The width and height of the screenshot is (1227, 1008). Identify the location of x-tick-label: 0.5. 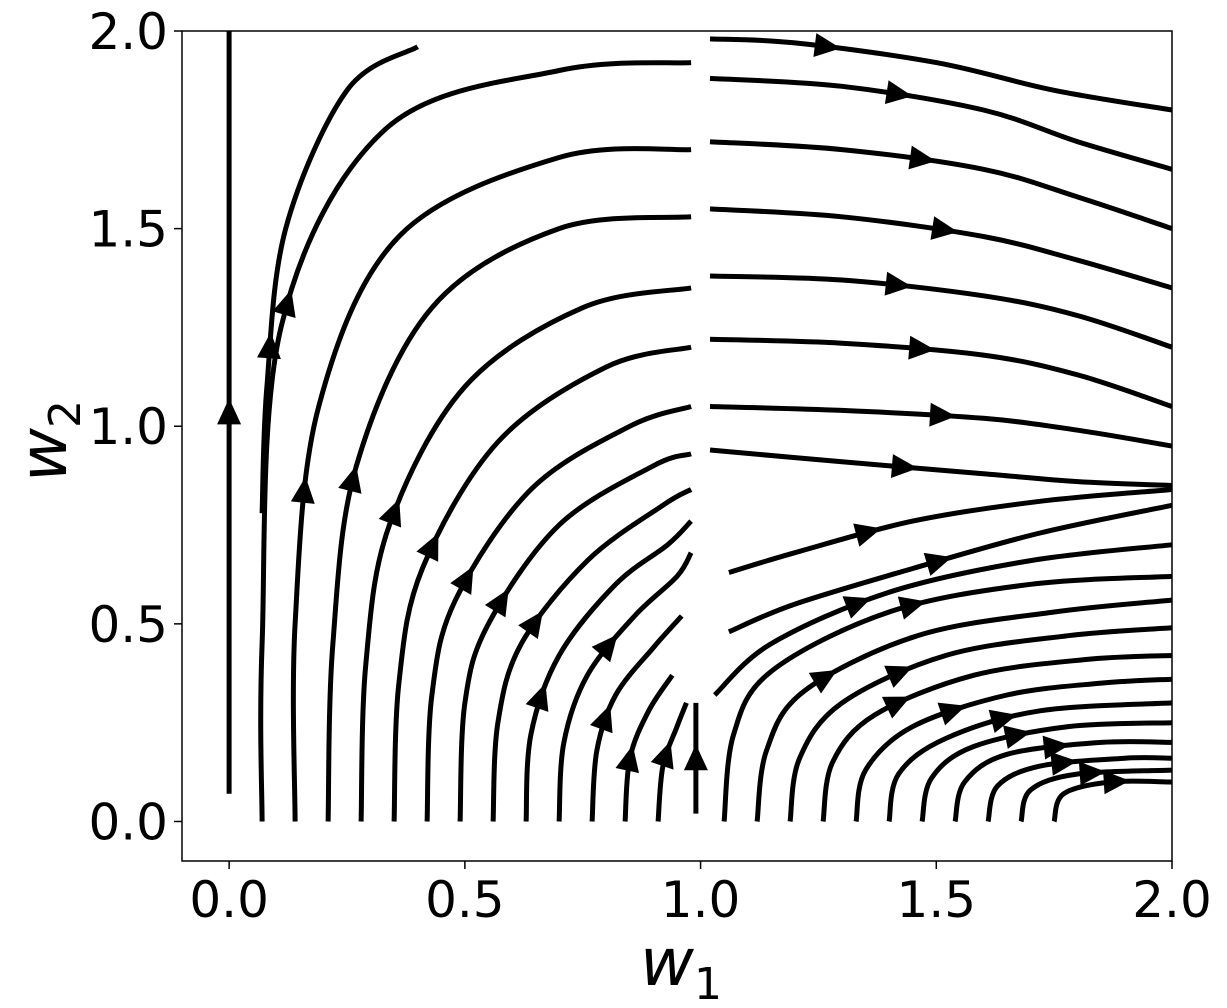
(465, 900).